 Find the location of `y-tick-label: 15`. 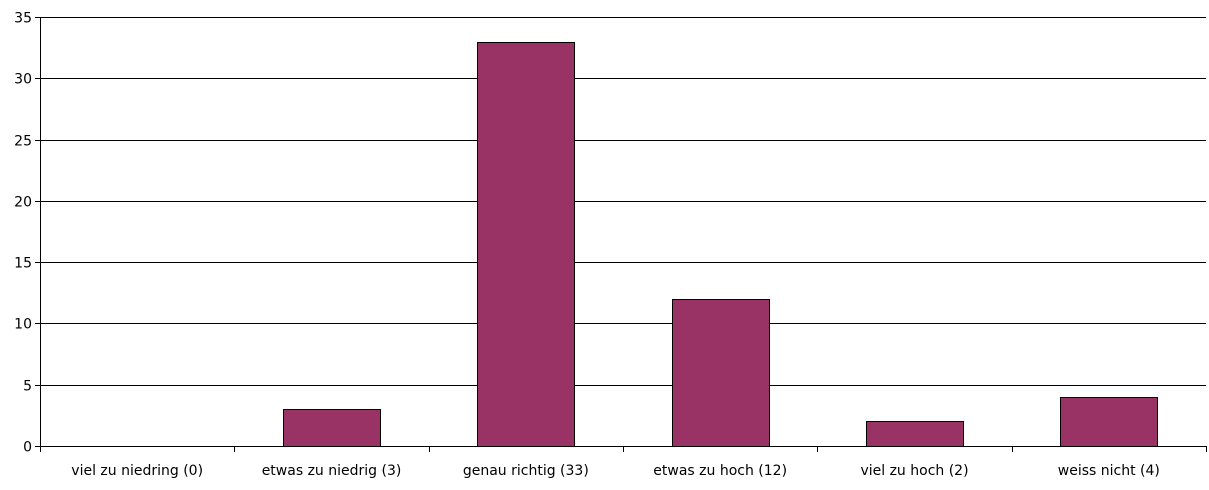

y-tick-label: 15 is located at coordinates (23, 264).